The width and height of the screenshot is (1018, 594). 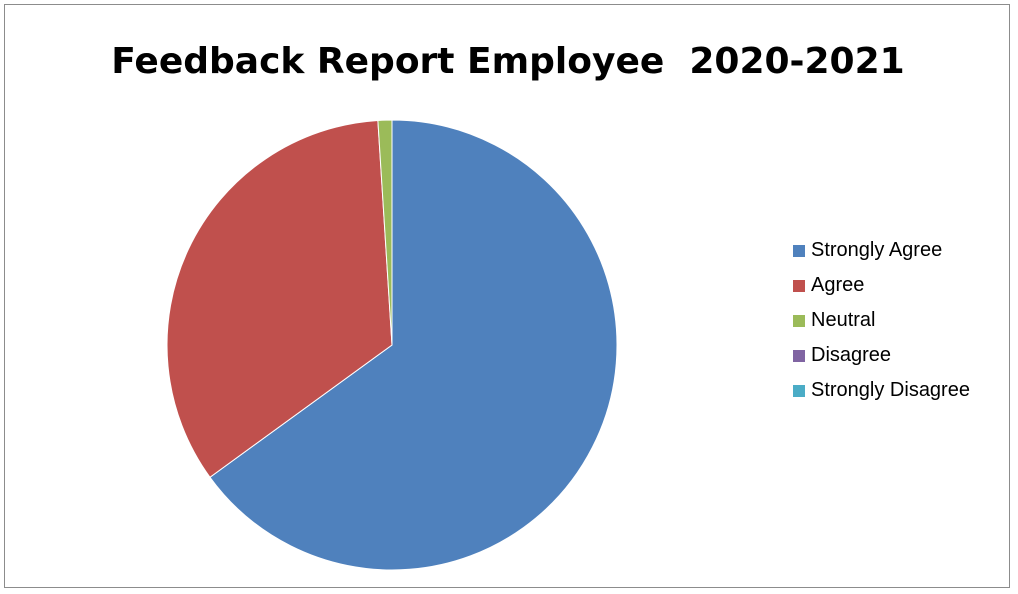 What do you see at coordinates (279, 298) in the screenshot?
I see `pie-slice-agree` at bounding box center [279, 298].